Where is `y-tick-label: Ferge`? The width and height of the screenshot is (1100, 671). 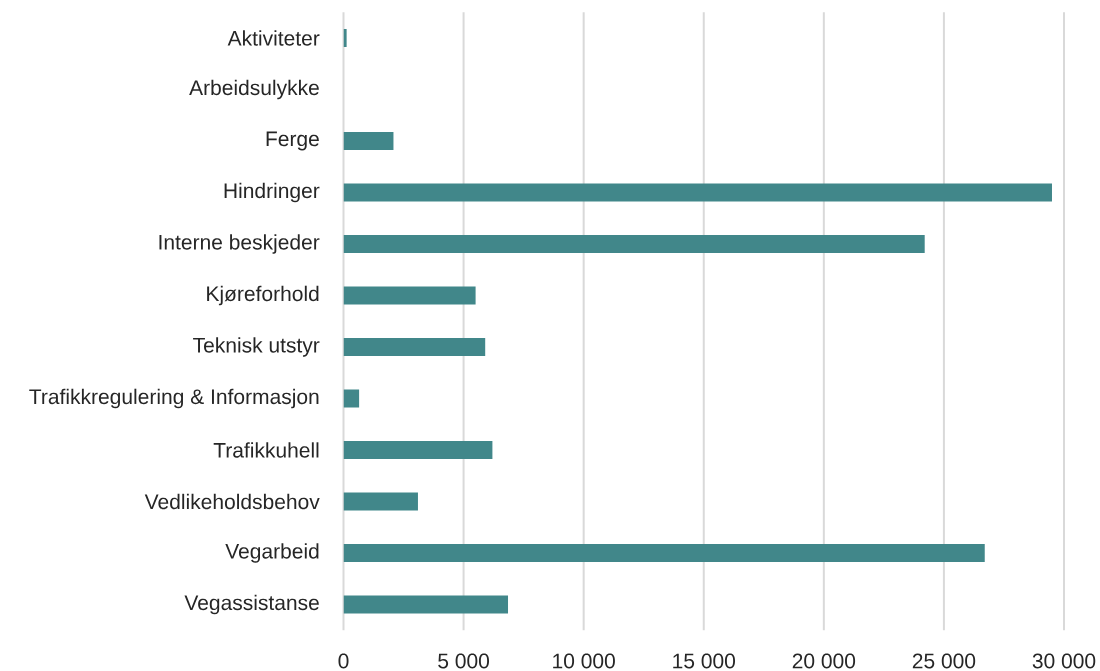
y-tick-label: Ferge is located at coordinates (292, 141).